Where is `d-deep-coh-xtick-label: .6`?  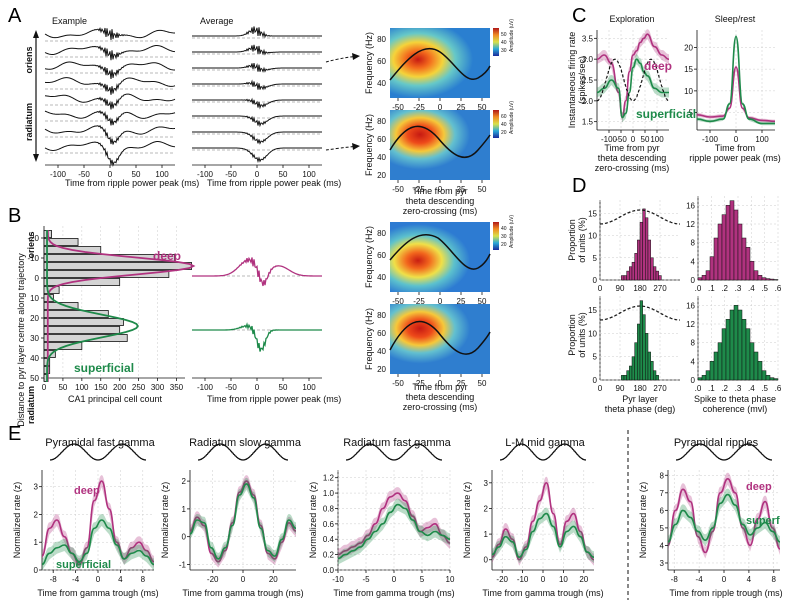
d-deep-coh-xtick-label: .6 is located at coordinates (778, 288).